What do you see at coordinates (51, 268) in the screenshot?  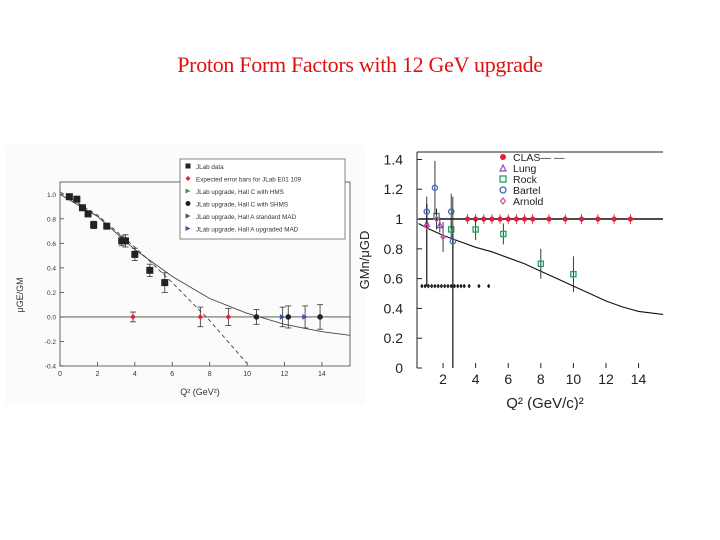 I see `left-y-tick-label: 0.4` at bounding box center [51, 268].